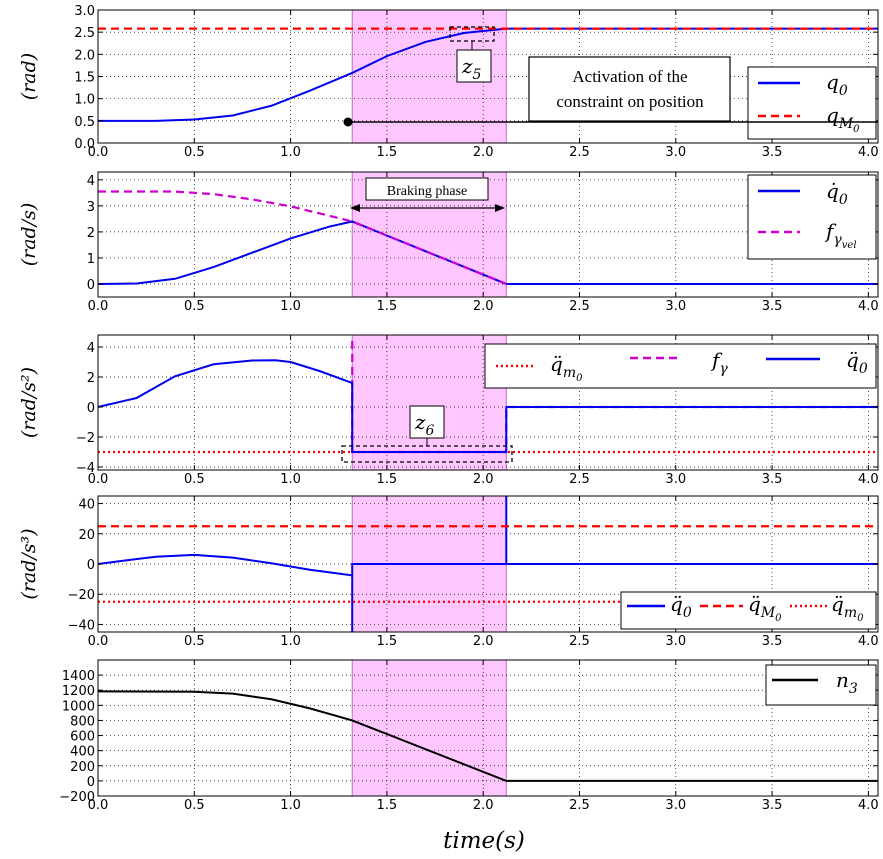 This screenshot has width=883, height=859. I want to click on y-tick-label: −20, so click(81, 595).